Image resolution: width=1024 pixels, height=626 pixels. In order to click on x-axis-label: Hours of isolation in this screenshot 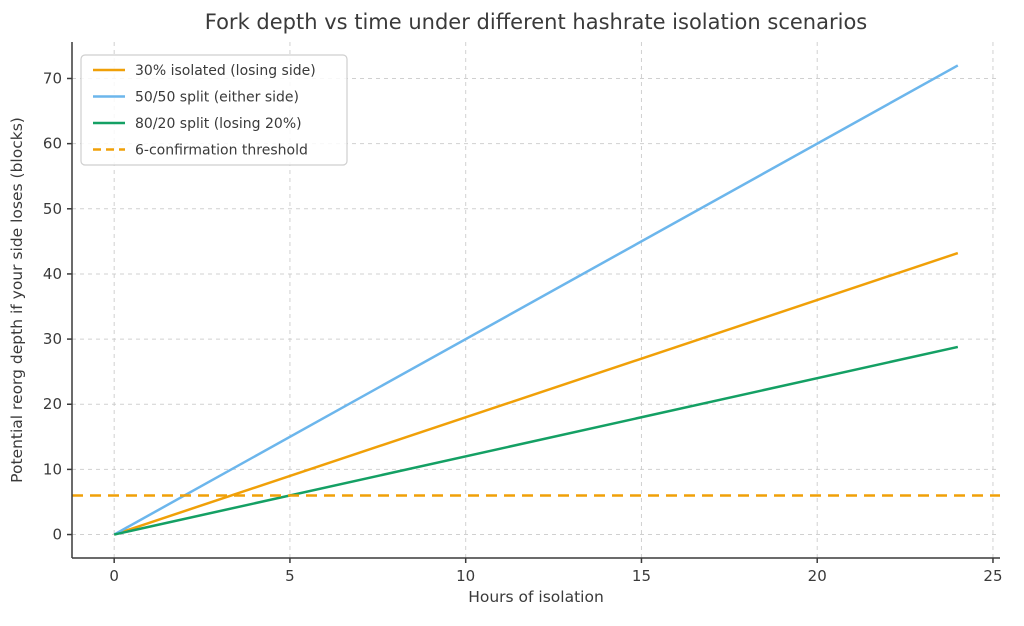, I will do `click(536, 597)`.